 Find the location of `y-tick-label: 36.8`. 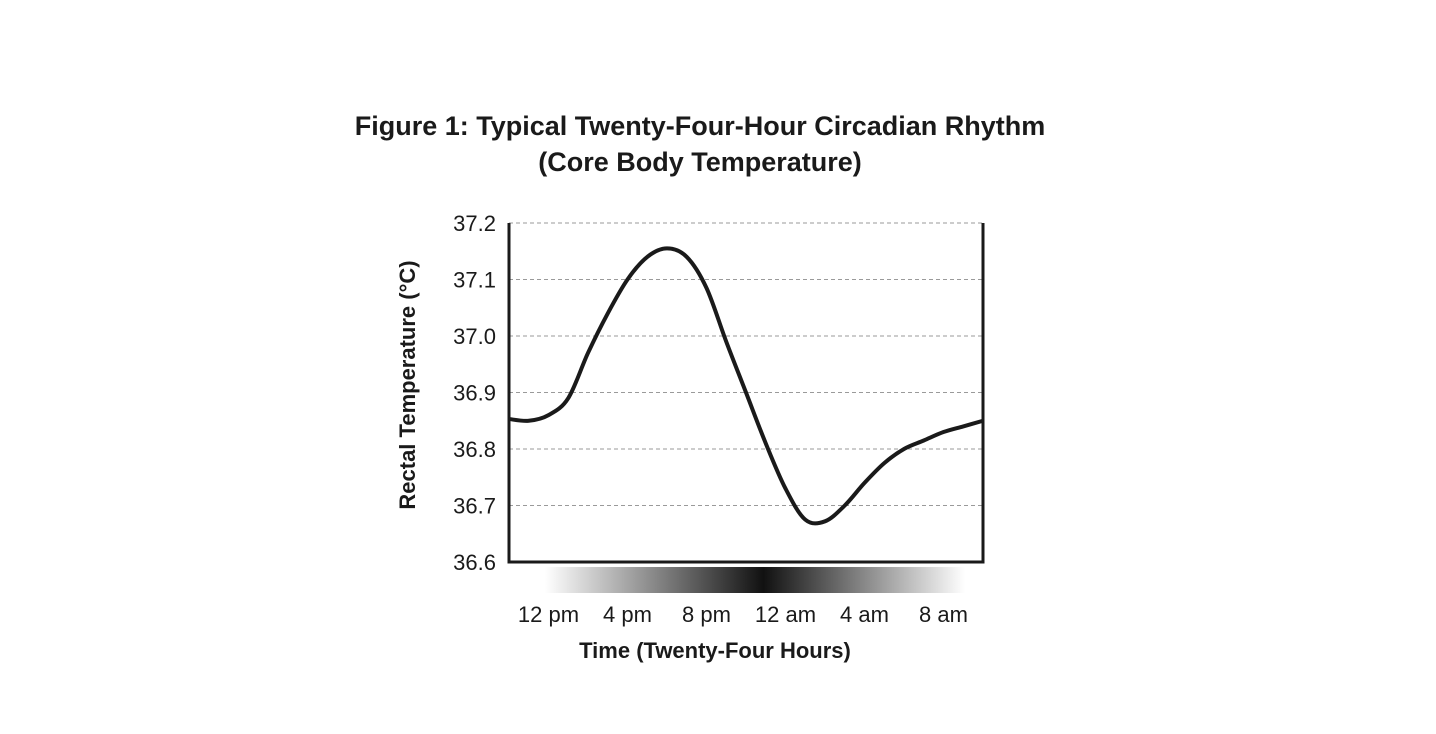

y-tick-label: 36.8 is located at coordinates (474, 449).